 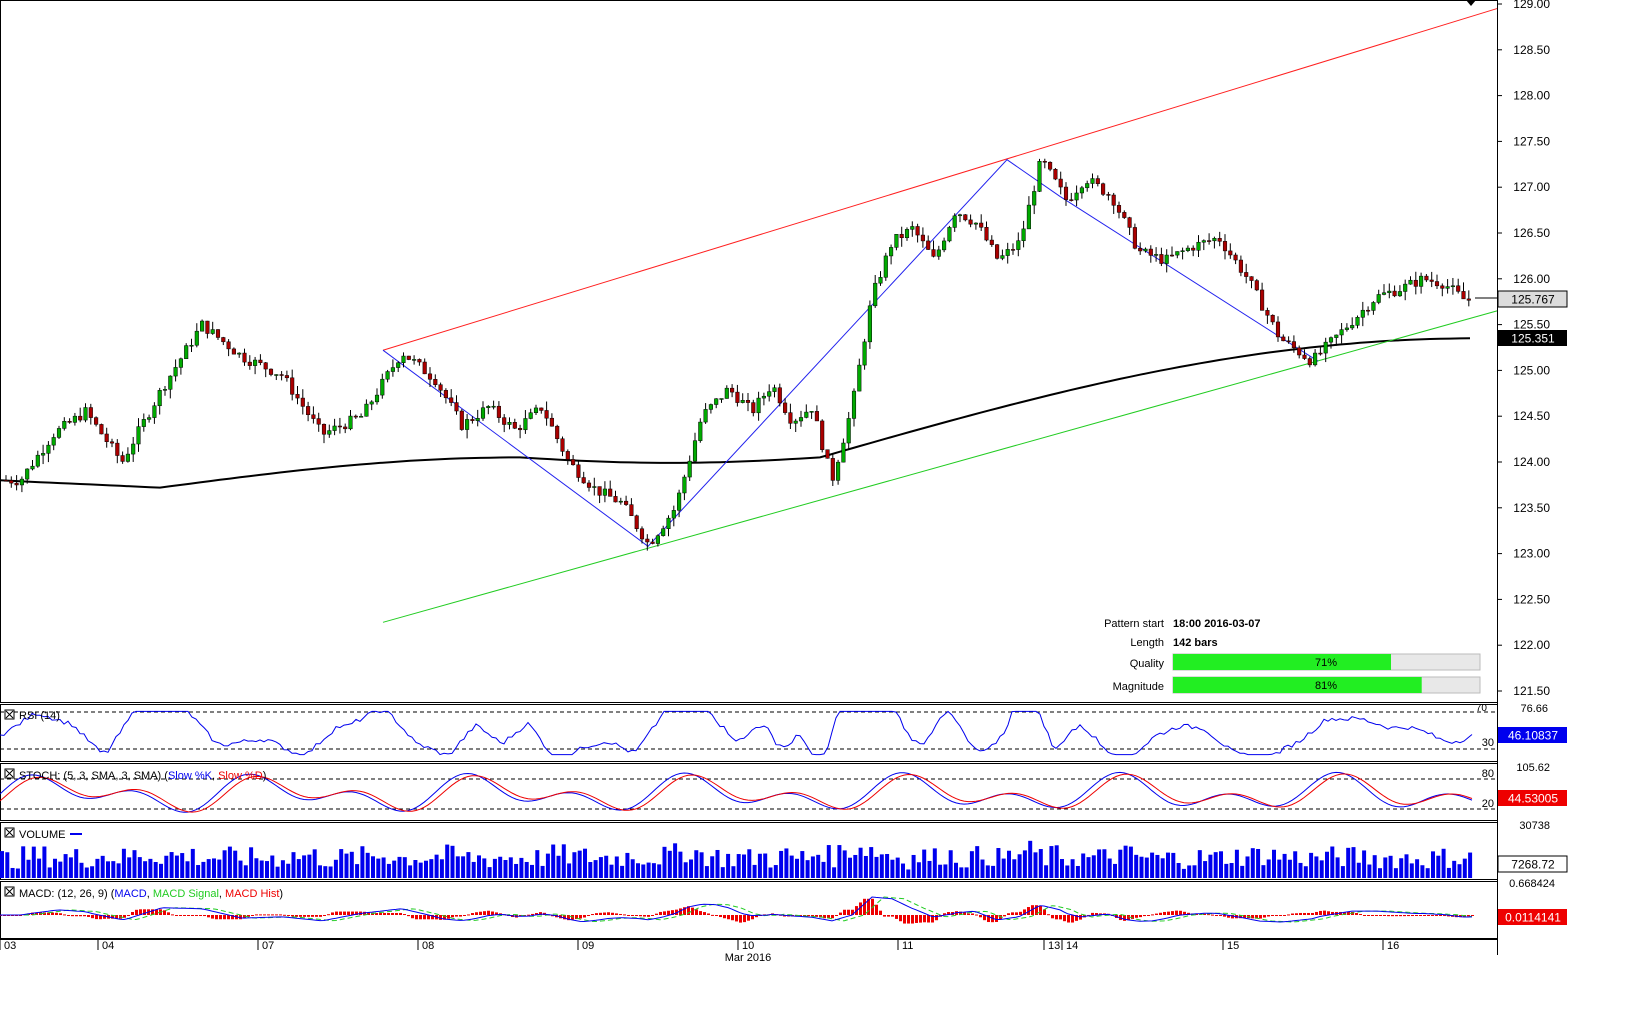 I want to click on day-label: 11, so click(x=907, y=946).